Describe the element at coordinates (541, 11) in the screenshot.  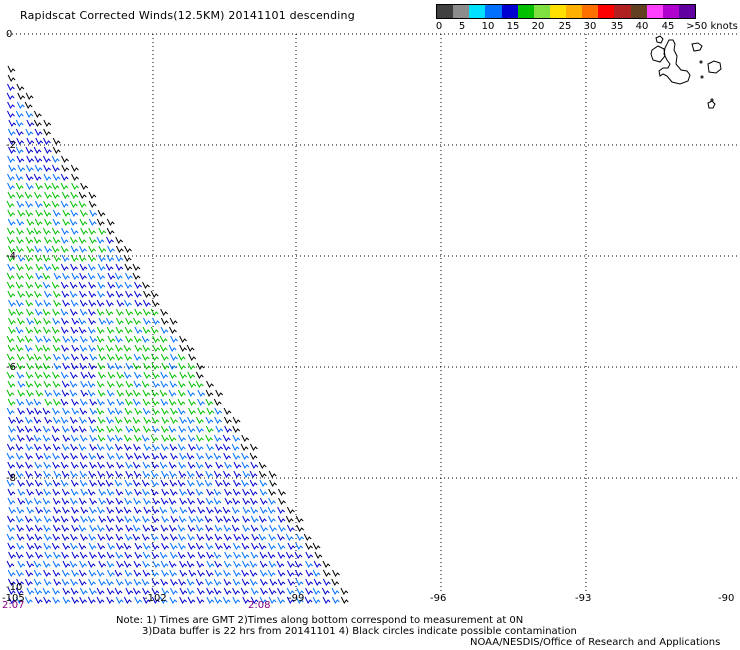
I see `legend-swatch` at that location.